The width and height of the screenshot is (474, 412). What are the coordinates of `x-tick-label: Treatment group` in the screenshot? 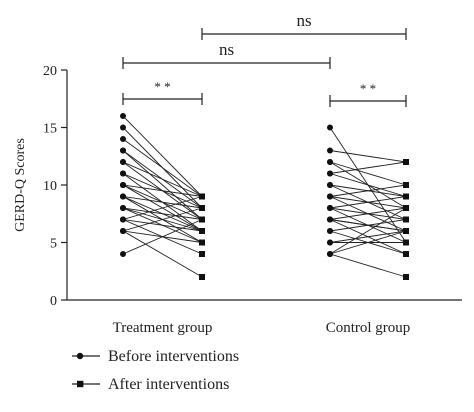 It's located at (163, 328).